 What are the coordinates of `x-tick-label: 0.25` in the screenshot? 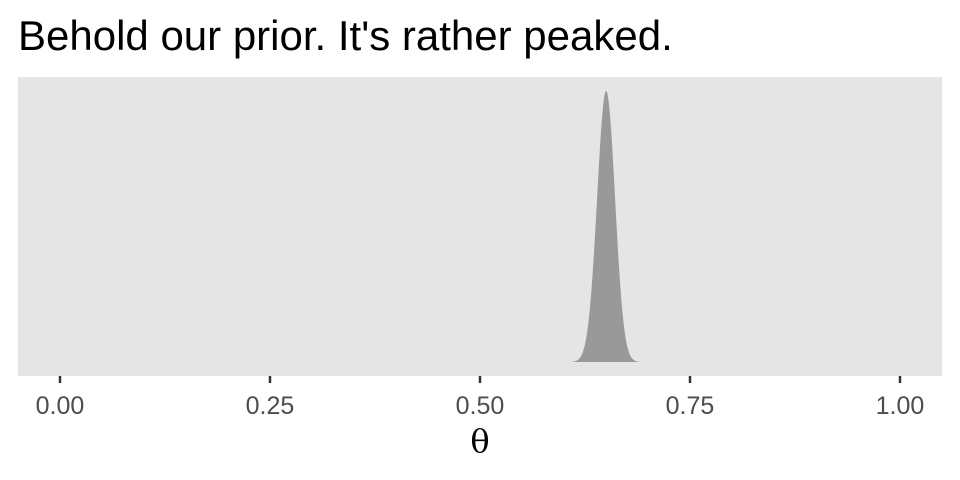 It's located at (270, 406).